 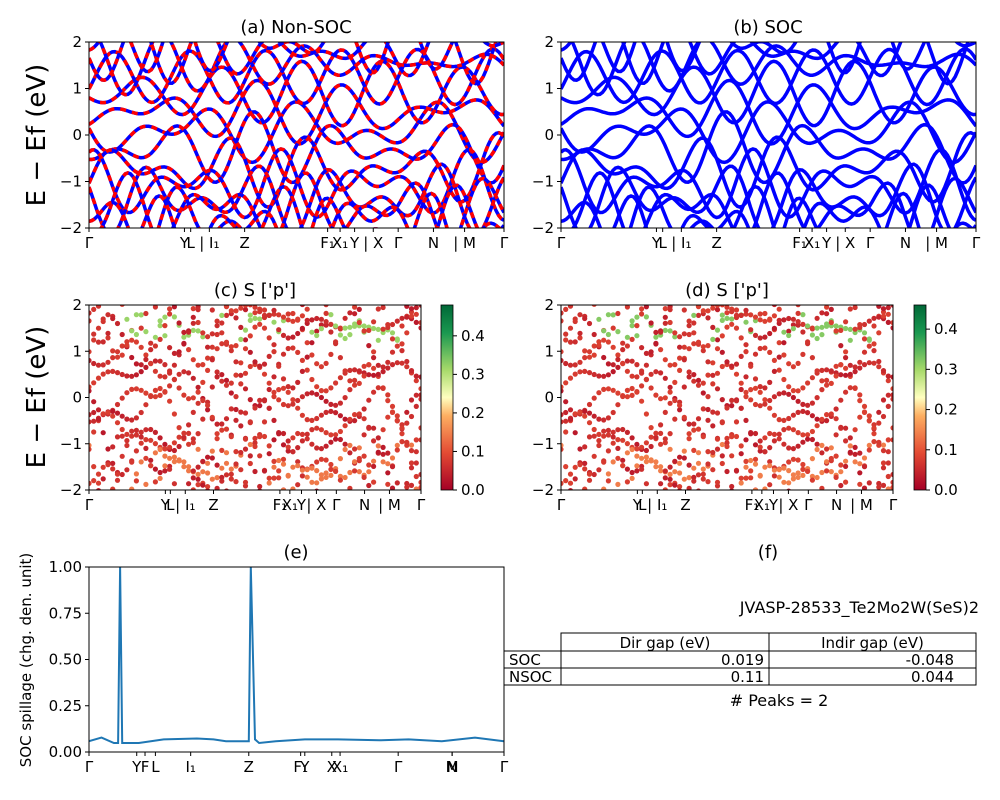 I want to click on x-tick-label: | I₁, so click(x=657, y=505).